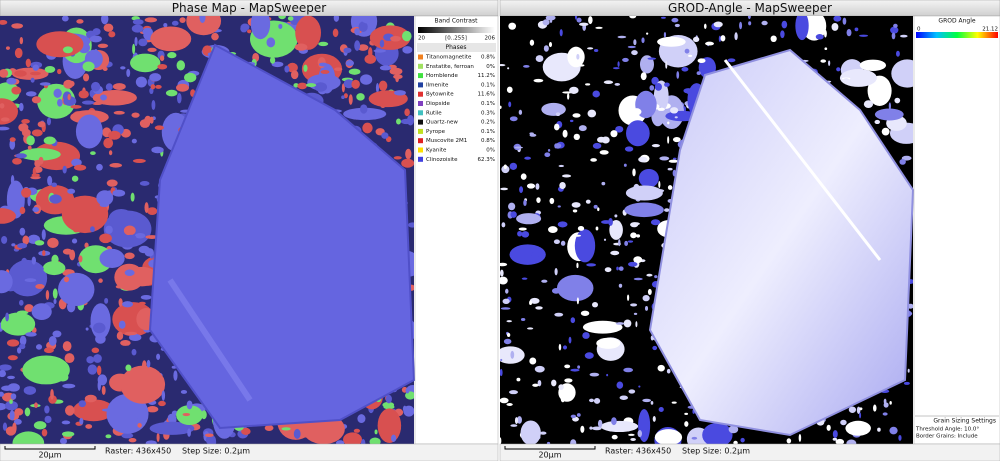 The height and width of the screenshot is (461, 1000). I want to click on legend-min: 20, so click(421, 39).